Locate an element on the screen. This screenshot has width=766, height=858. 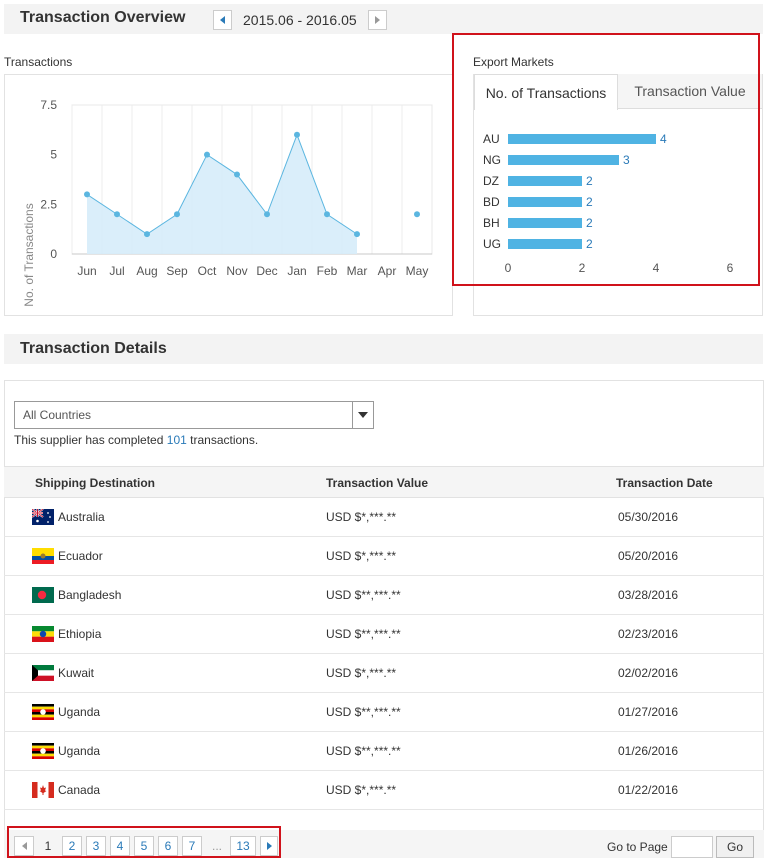
goto-page-input is located at coordinates (692, 847).